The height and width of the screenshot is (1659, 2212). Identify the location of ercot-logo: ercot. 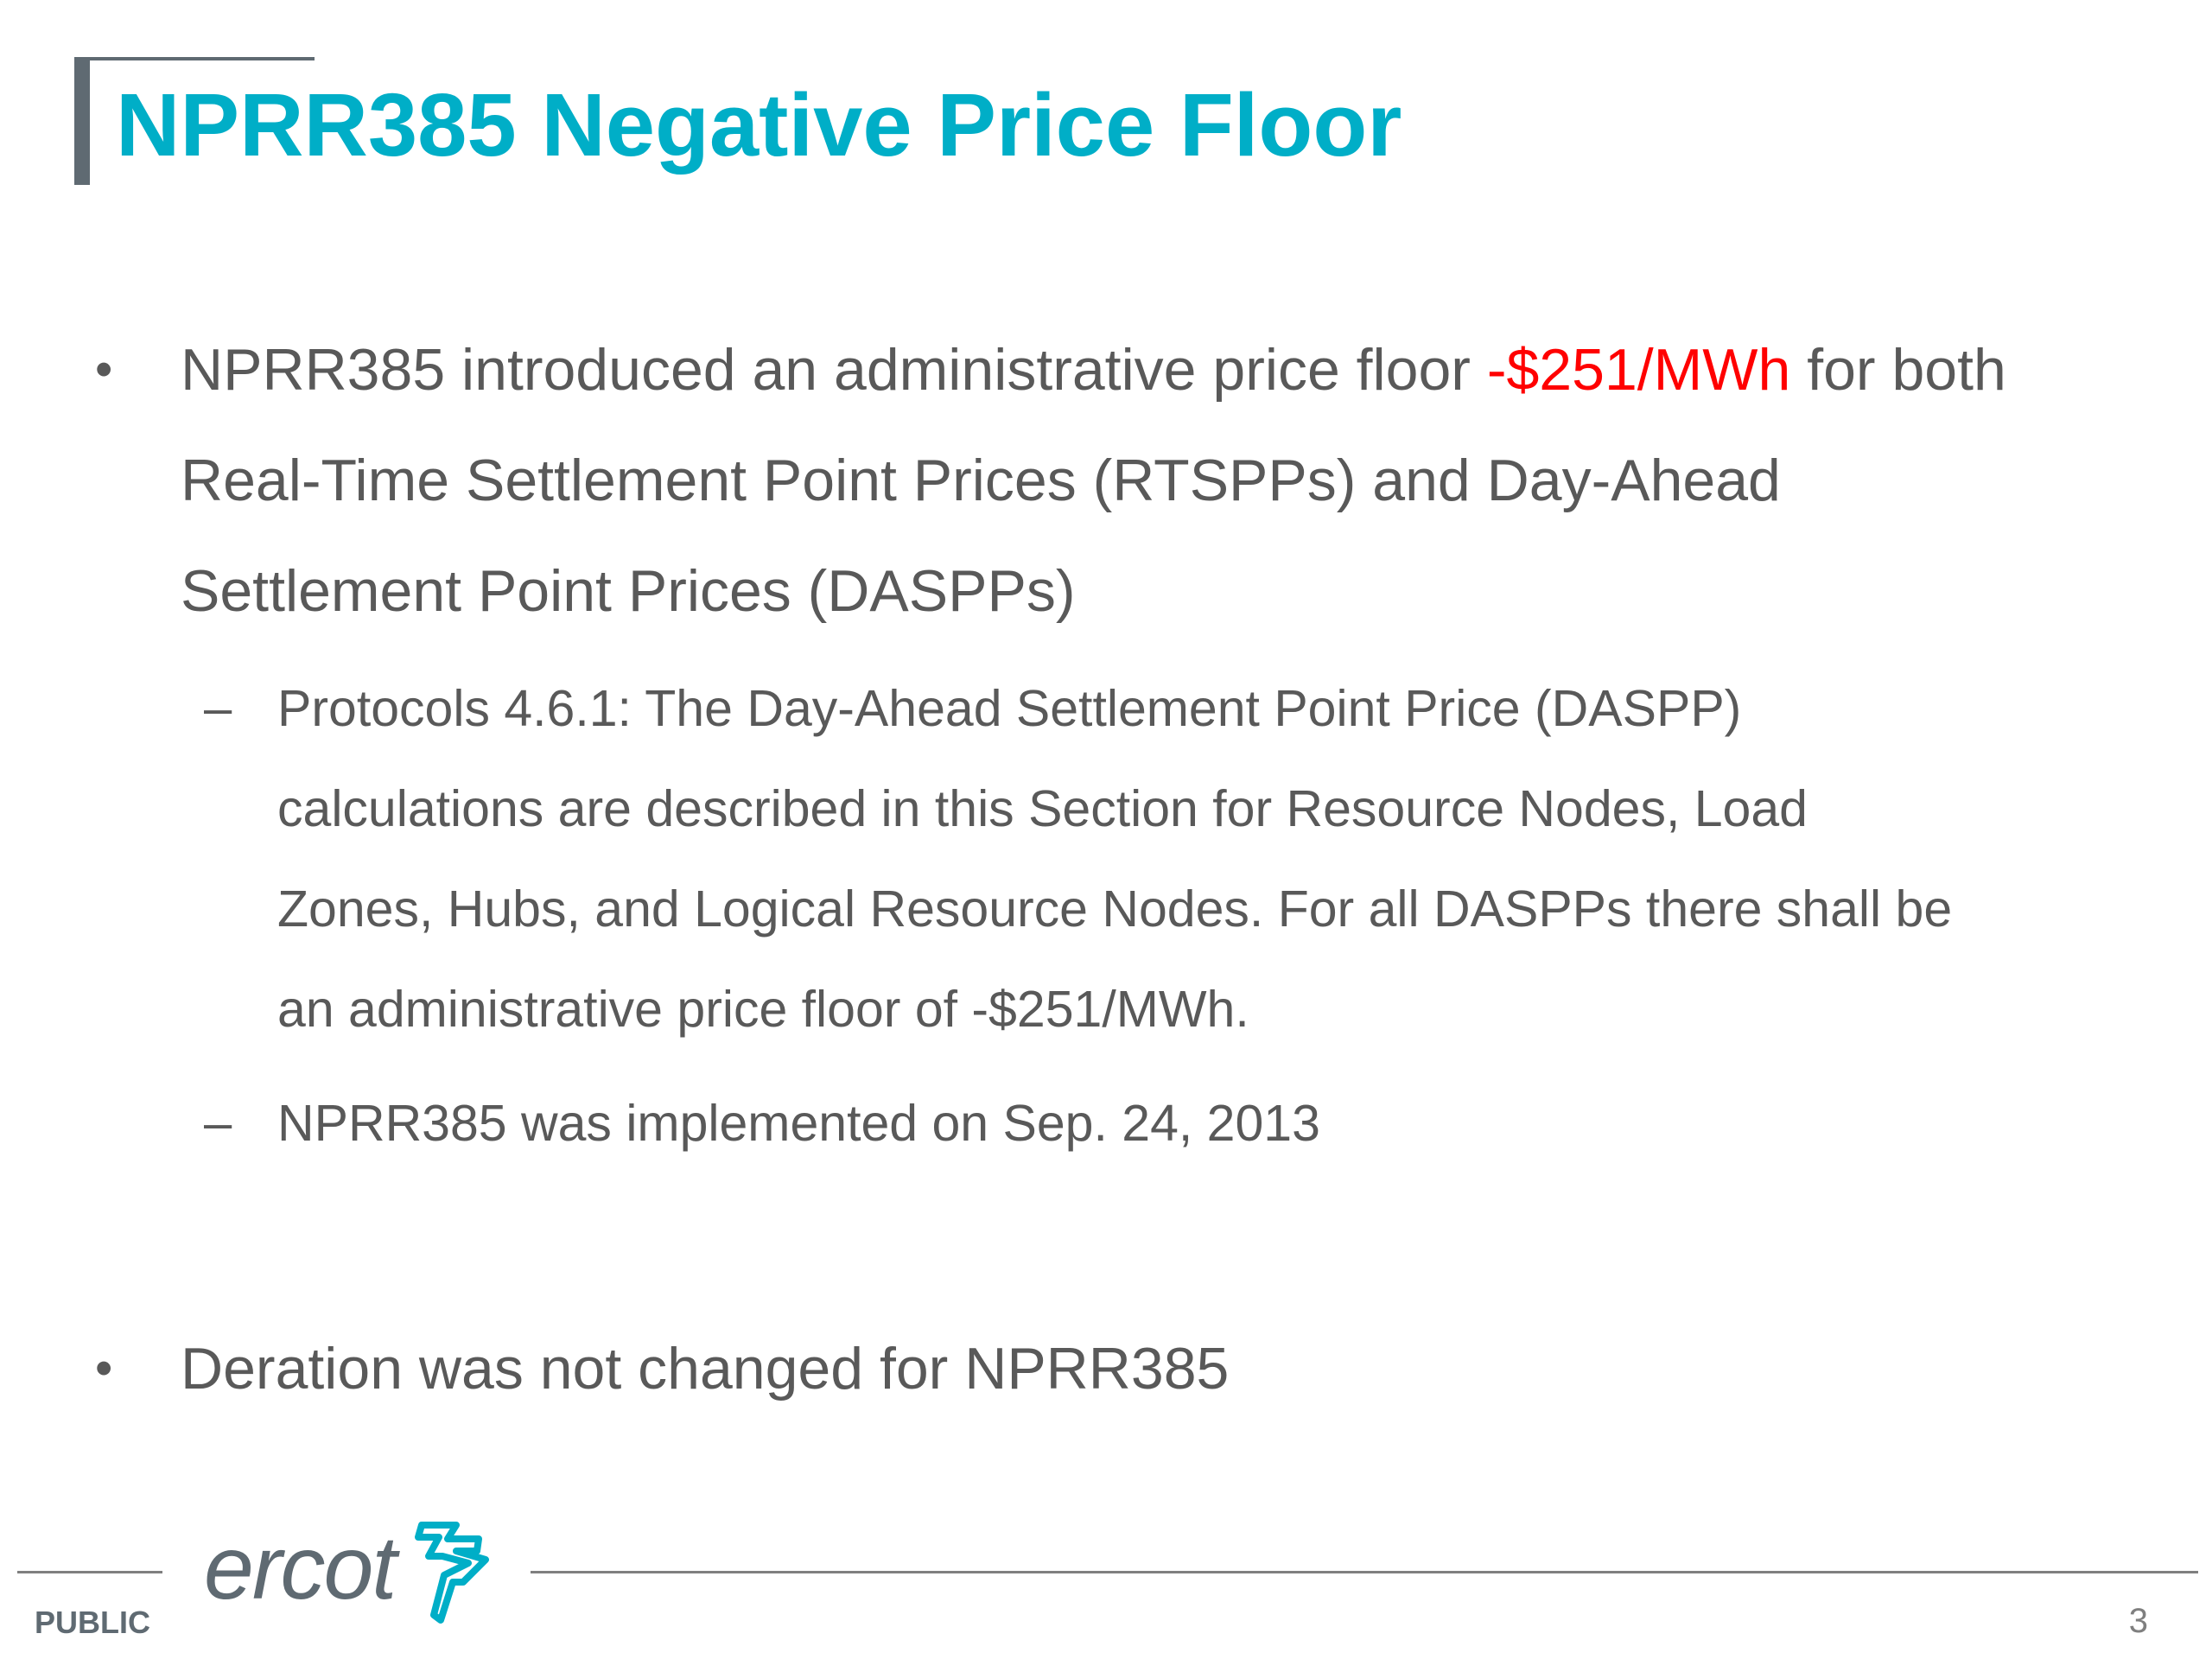
(351, 1572).